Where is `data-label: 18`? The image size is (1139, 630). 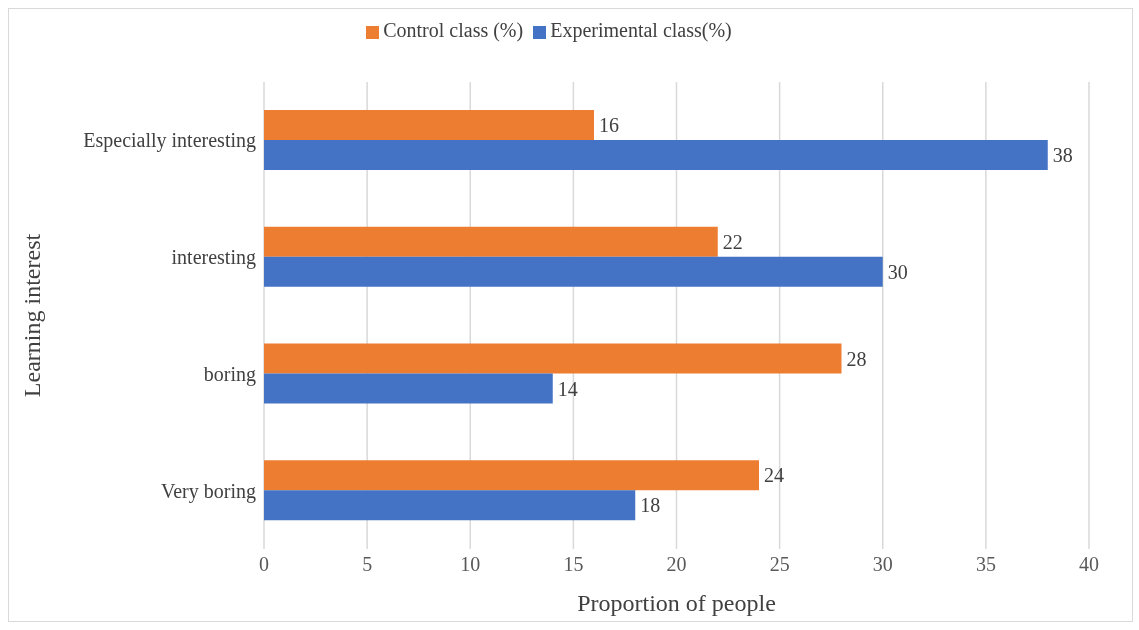 data-label: 18 is located at coordinates (650, 505).